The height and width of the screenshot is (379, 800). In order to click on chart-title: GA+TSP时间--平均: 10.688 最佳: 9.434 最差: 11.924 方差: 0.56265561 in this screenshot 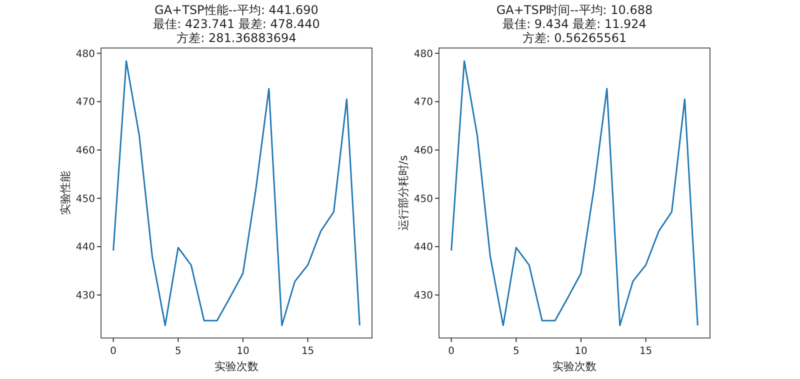, I will do `click(574, 24)`.